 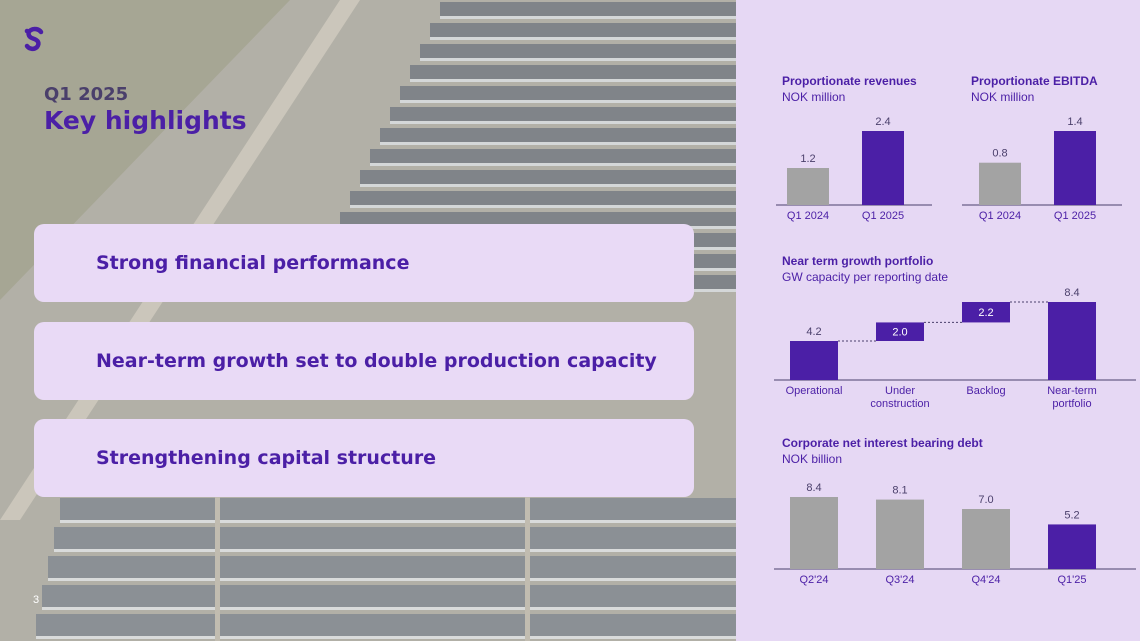 What do you see at coordinates (854, 169) in the screenshot?
I see `revenues-chart: 1.2 Q1 2024 2.4 Q1 2025` at bounding box center [854, 169].